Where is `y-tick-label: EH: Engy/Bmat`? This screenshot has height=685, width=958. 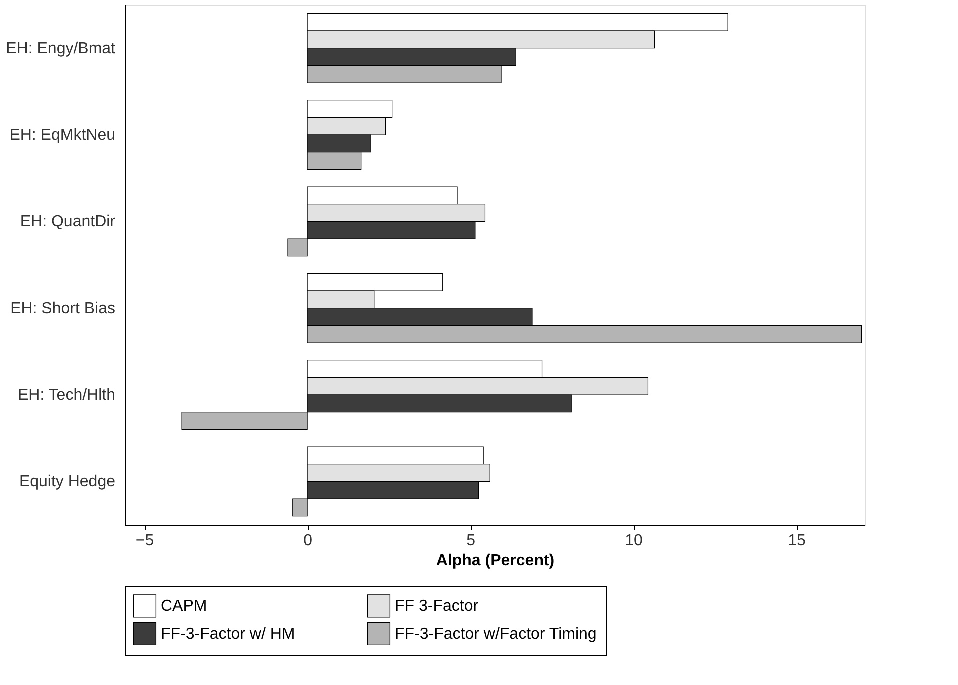 y-tick-label: EH: Engy/Bmat is located at coordinates (61, 49).